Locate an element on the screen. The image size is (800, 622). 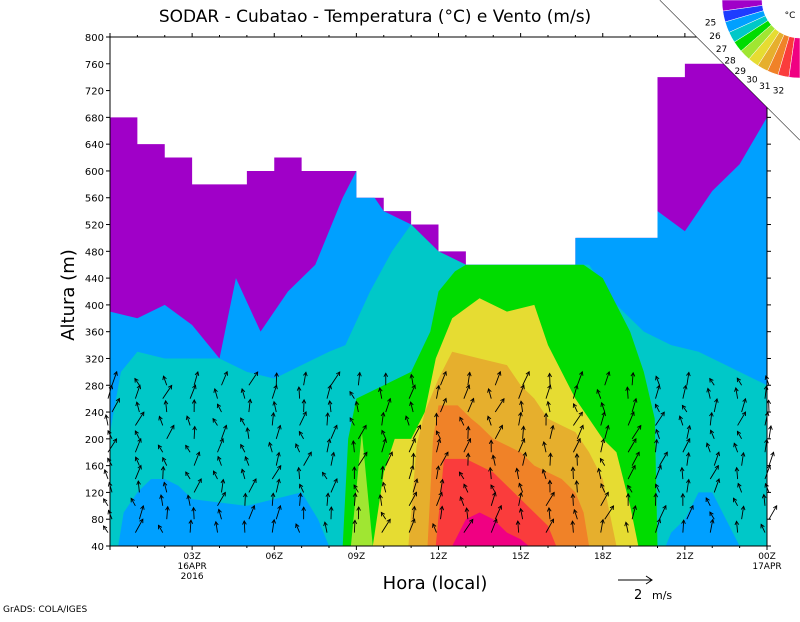
y-tick-label: 800 is located at coordinates (94, 38).